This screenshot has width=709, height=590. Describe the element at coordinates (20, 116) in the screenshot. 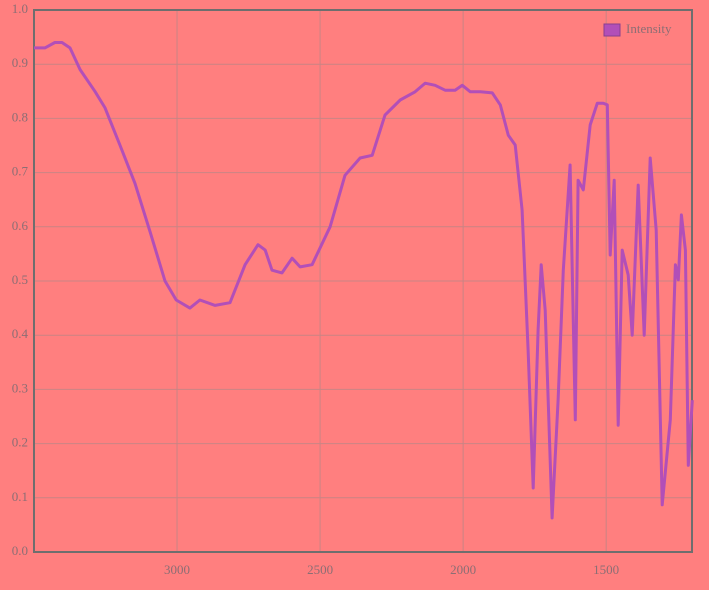

I see `y-tick-label: 0.8` at that location.